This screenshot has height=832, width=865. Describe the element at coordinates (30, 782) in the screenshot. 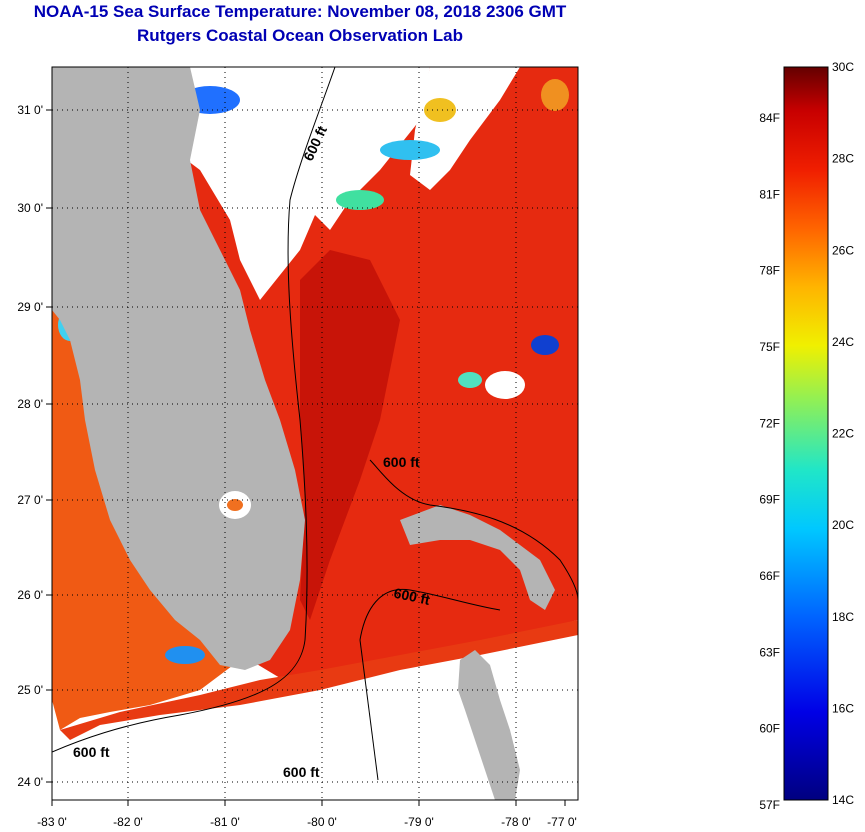

I see `lat-tick-label: 24 0'` at that location.